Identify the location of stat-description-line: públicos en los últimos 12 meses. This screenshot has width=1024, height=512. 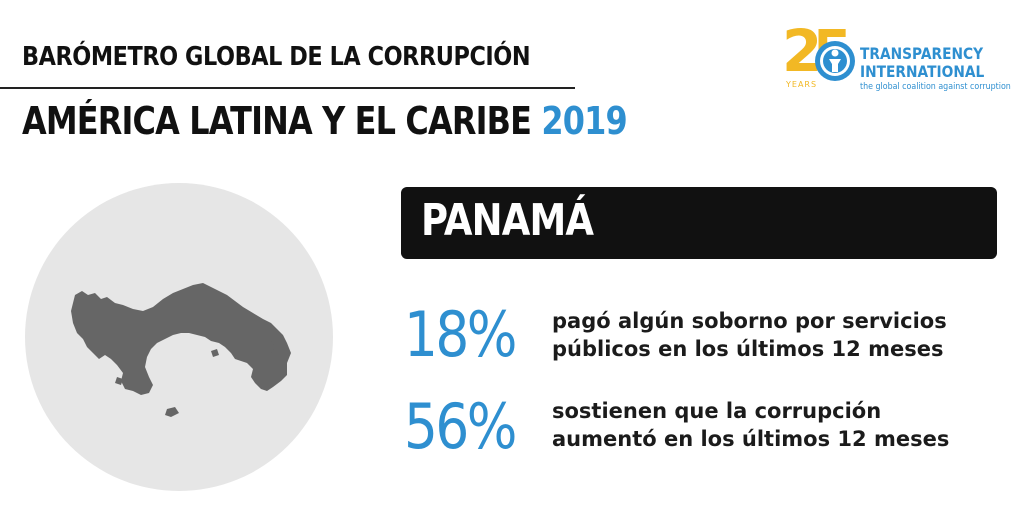
(748, 349).